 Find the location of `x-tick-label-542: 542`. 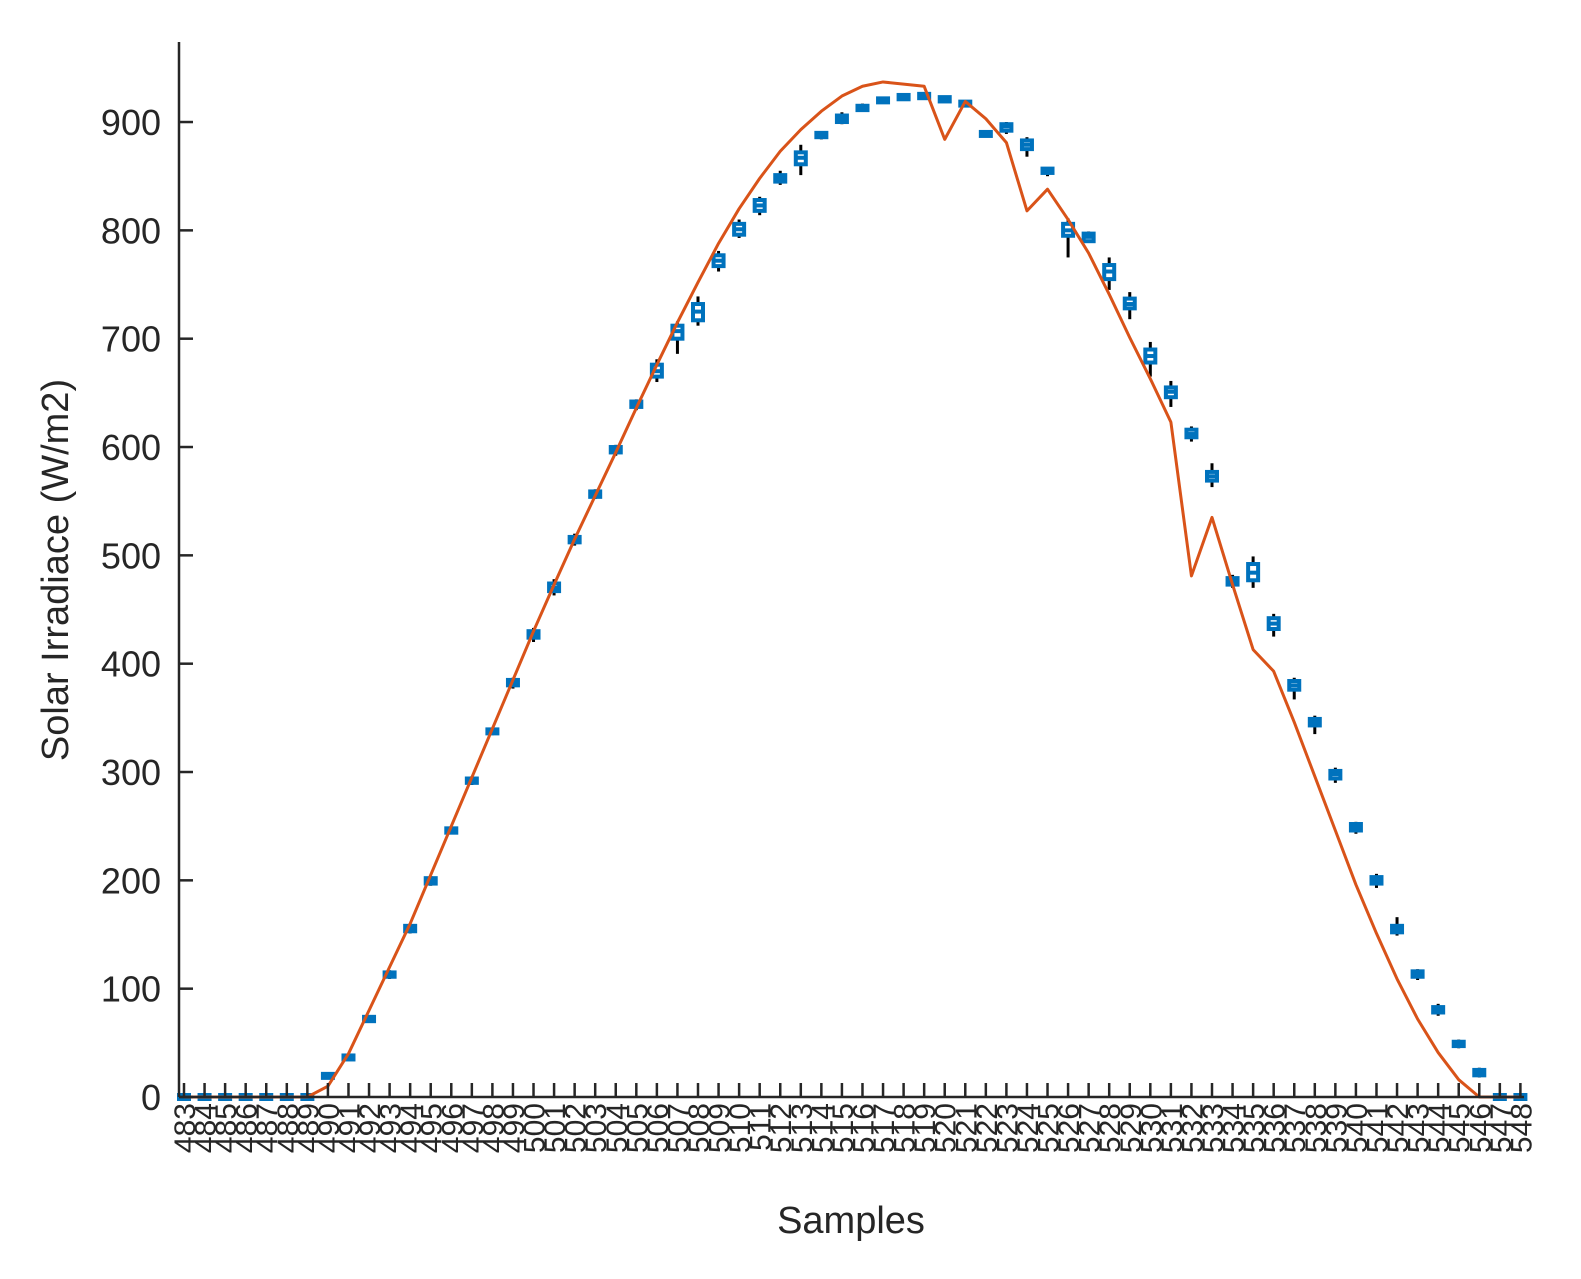

x-tick-label-542: 542 is located at coordinates (1398, 1128).